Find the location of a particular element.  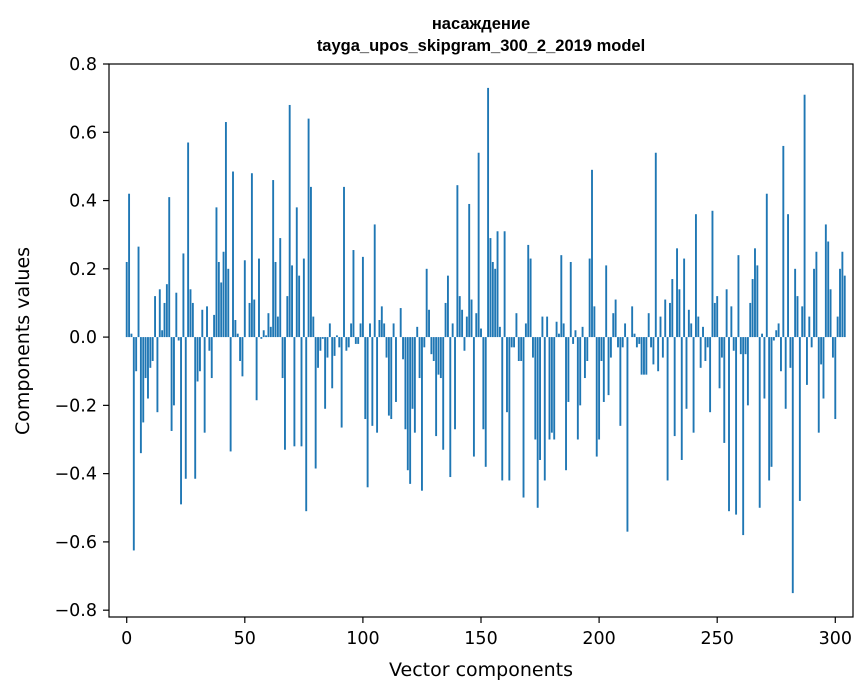

x-tick-label: 100 is located at coordinates (362, 639).